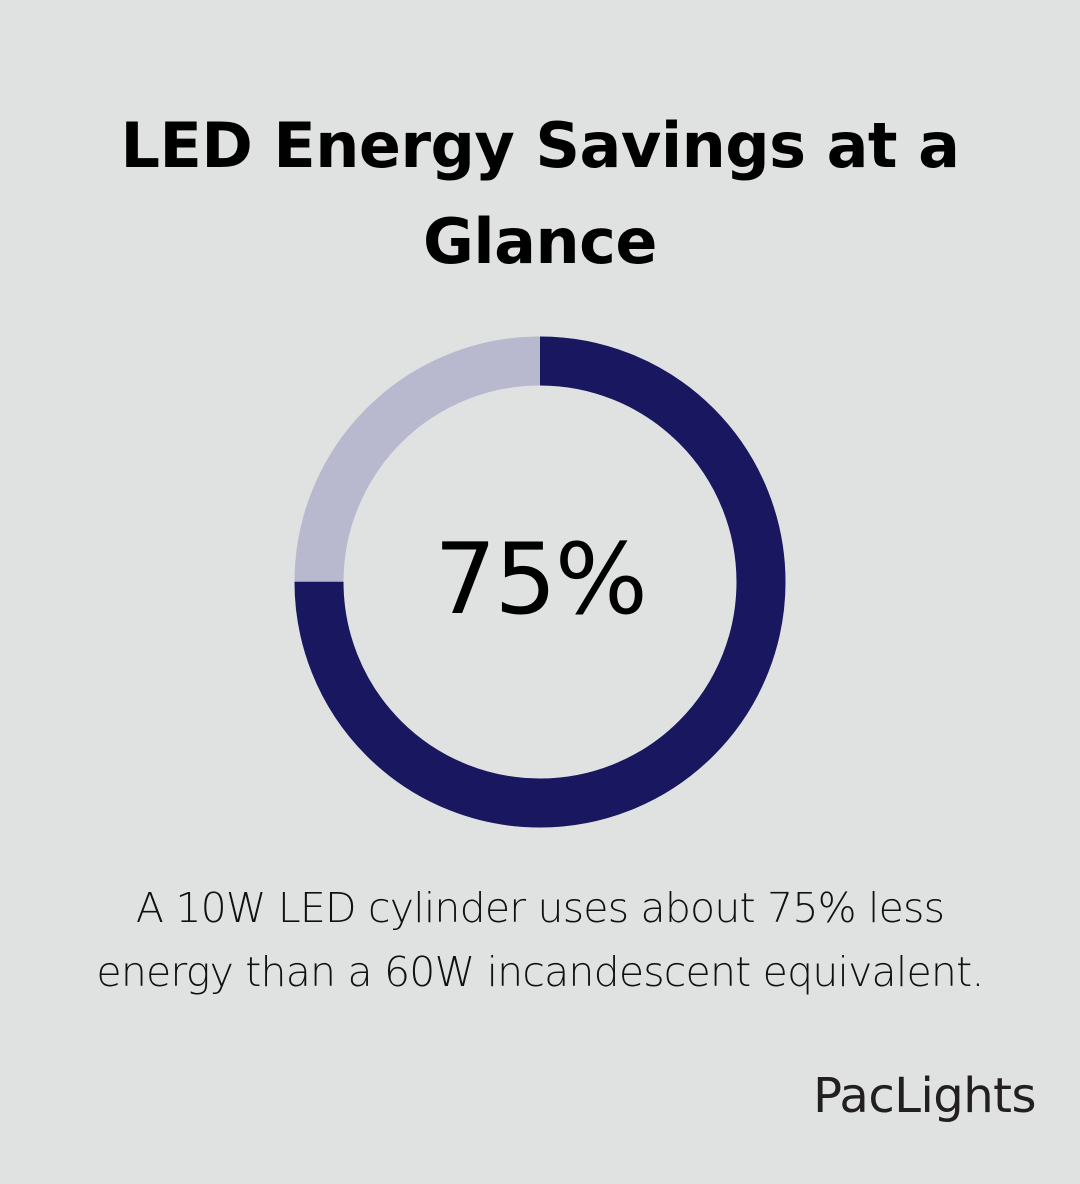  Describe the element at coordinates (540, 908) in the screenshot. I see `caption-line-1: A 10W LED cylinder uses about 75% less` at that location.